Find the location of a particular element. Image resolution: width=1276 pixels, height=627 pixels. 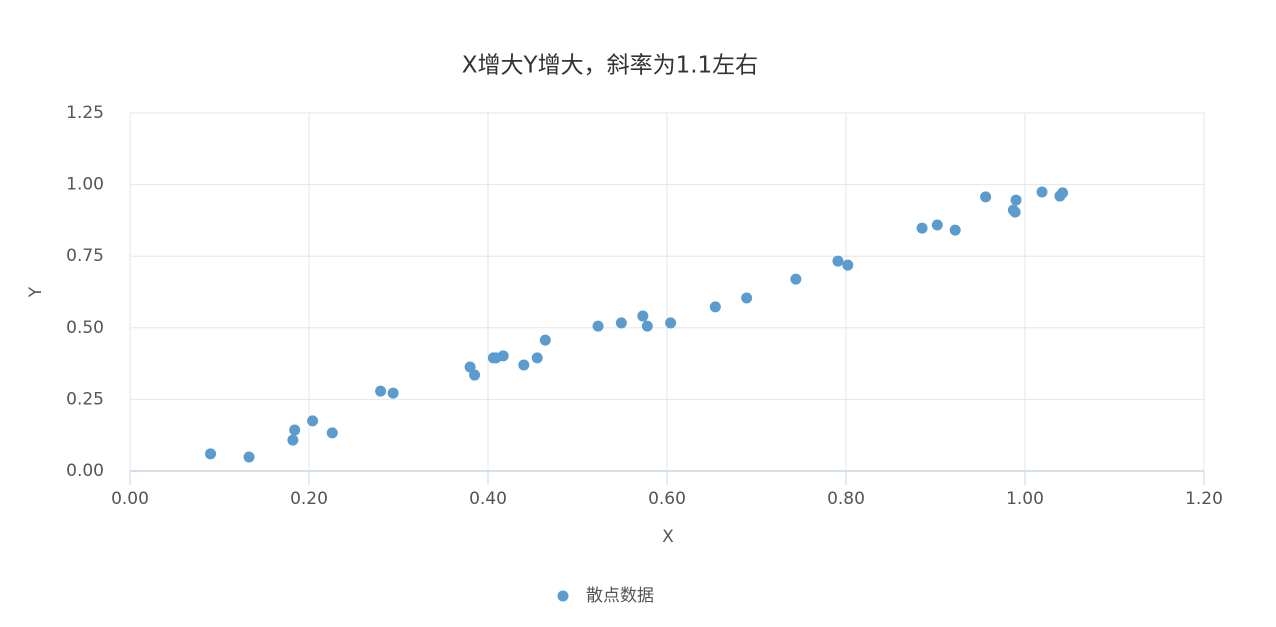

y-tick-label: 0.50 is located at coordinates (85, 328).